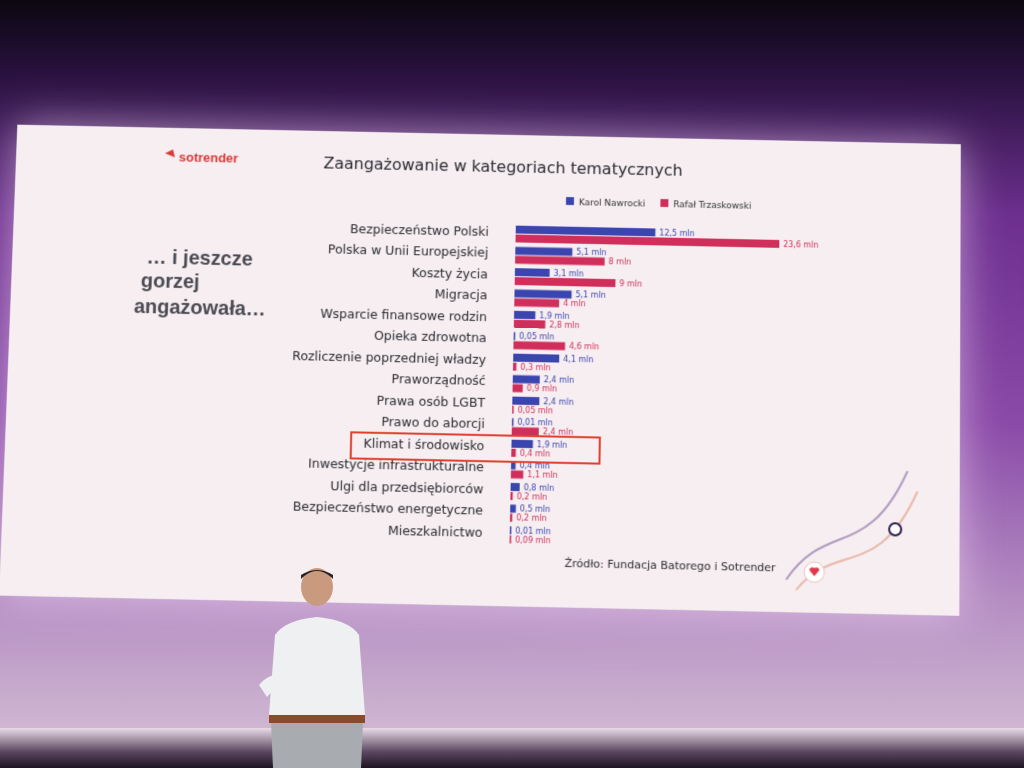 Image resolution: width=1024 pixels, height=768 pixels. Describe the element at coordinates (209, 158) in the screenshot. I see `logo-text: sotrender` at that location.